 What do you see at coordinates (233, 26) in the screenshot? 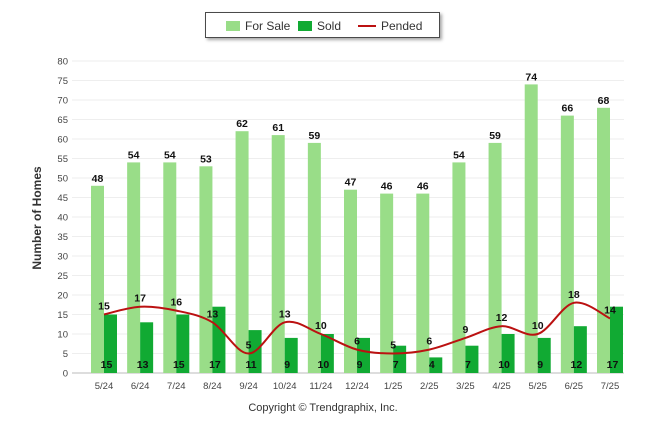
I see `legend-swatch-for-sale` at bounding box center [233, 26].